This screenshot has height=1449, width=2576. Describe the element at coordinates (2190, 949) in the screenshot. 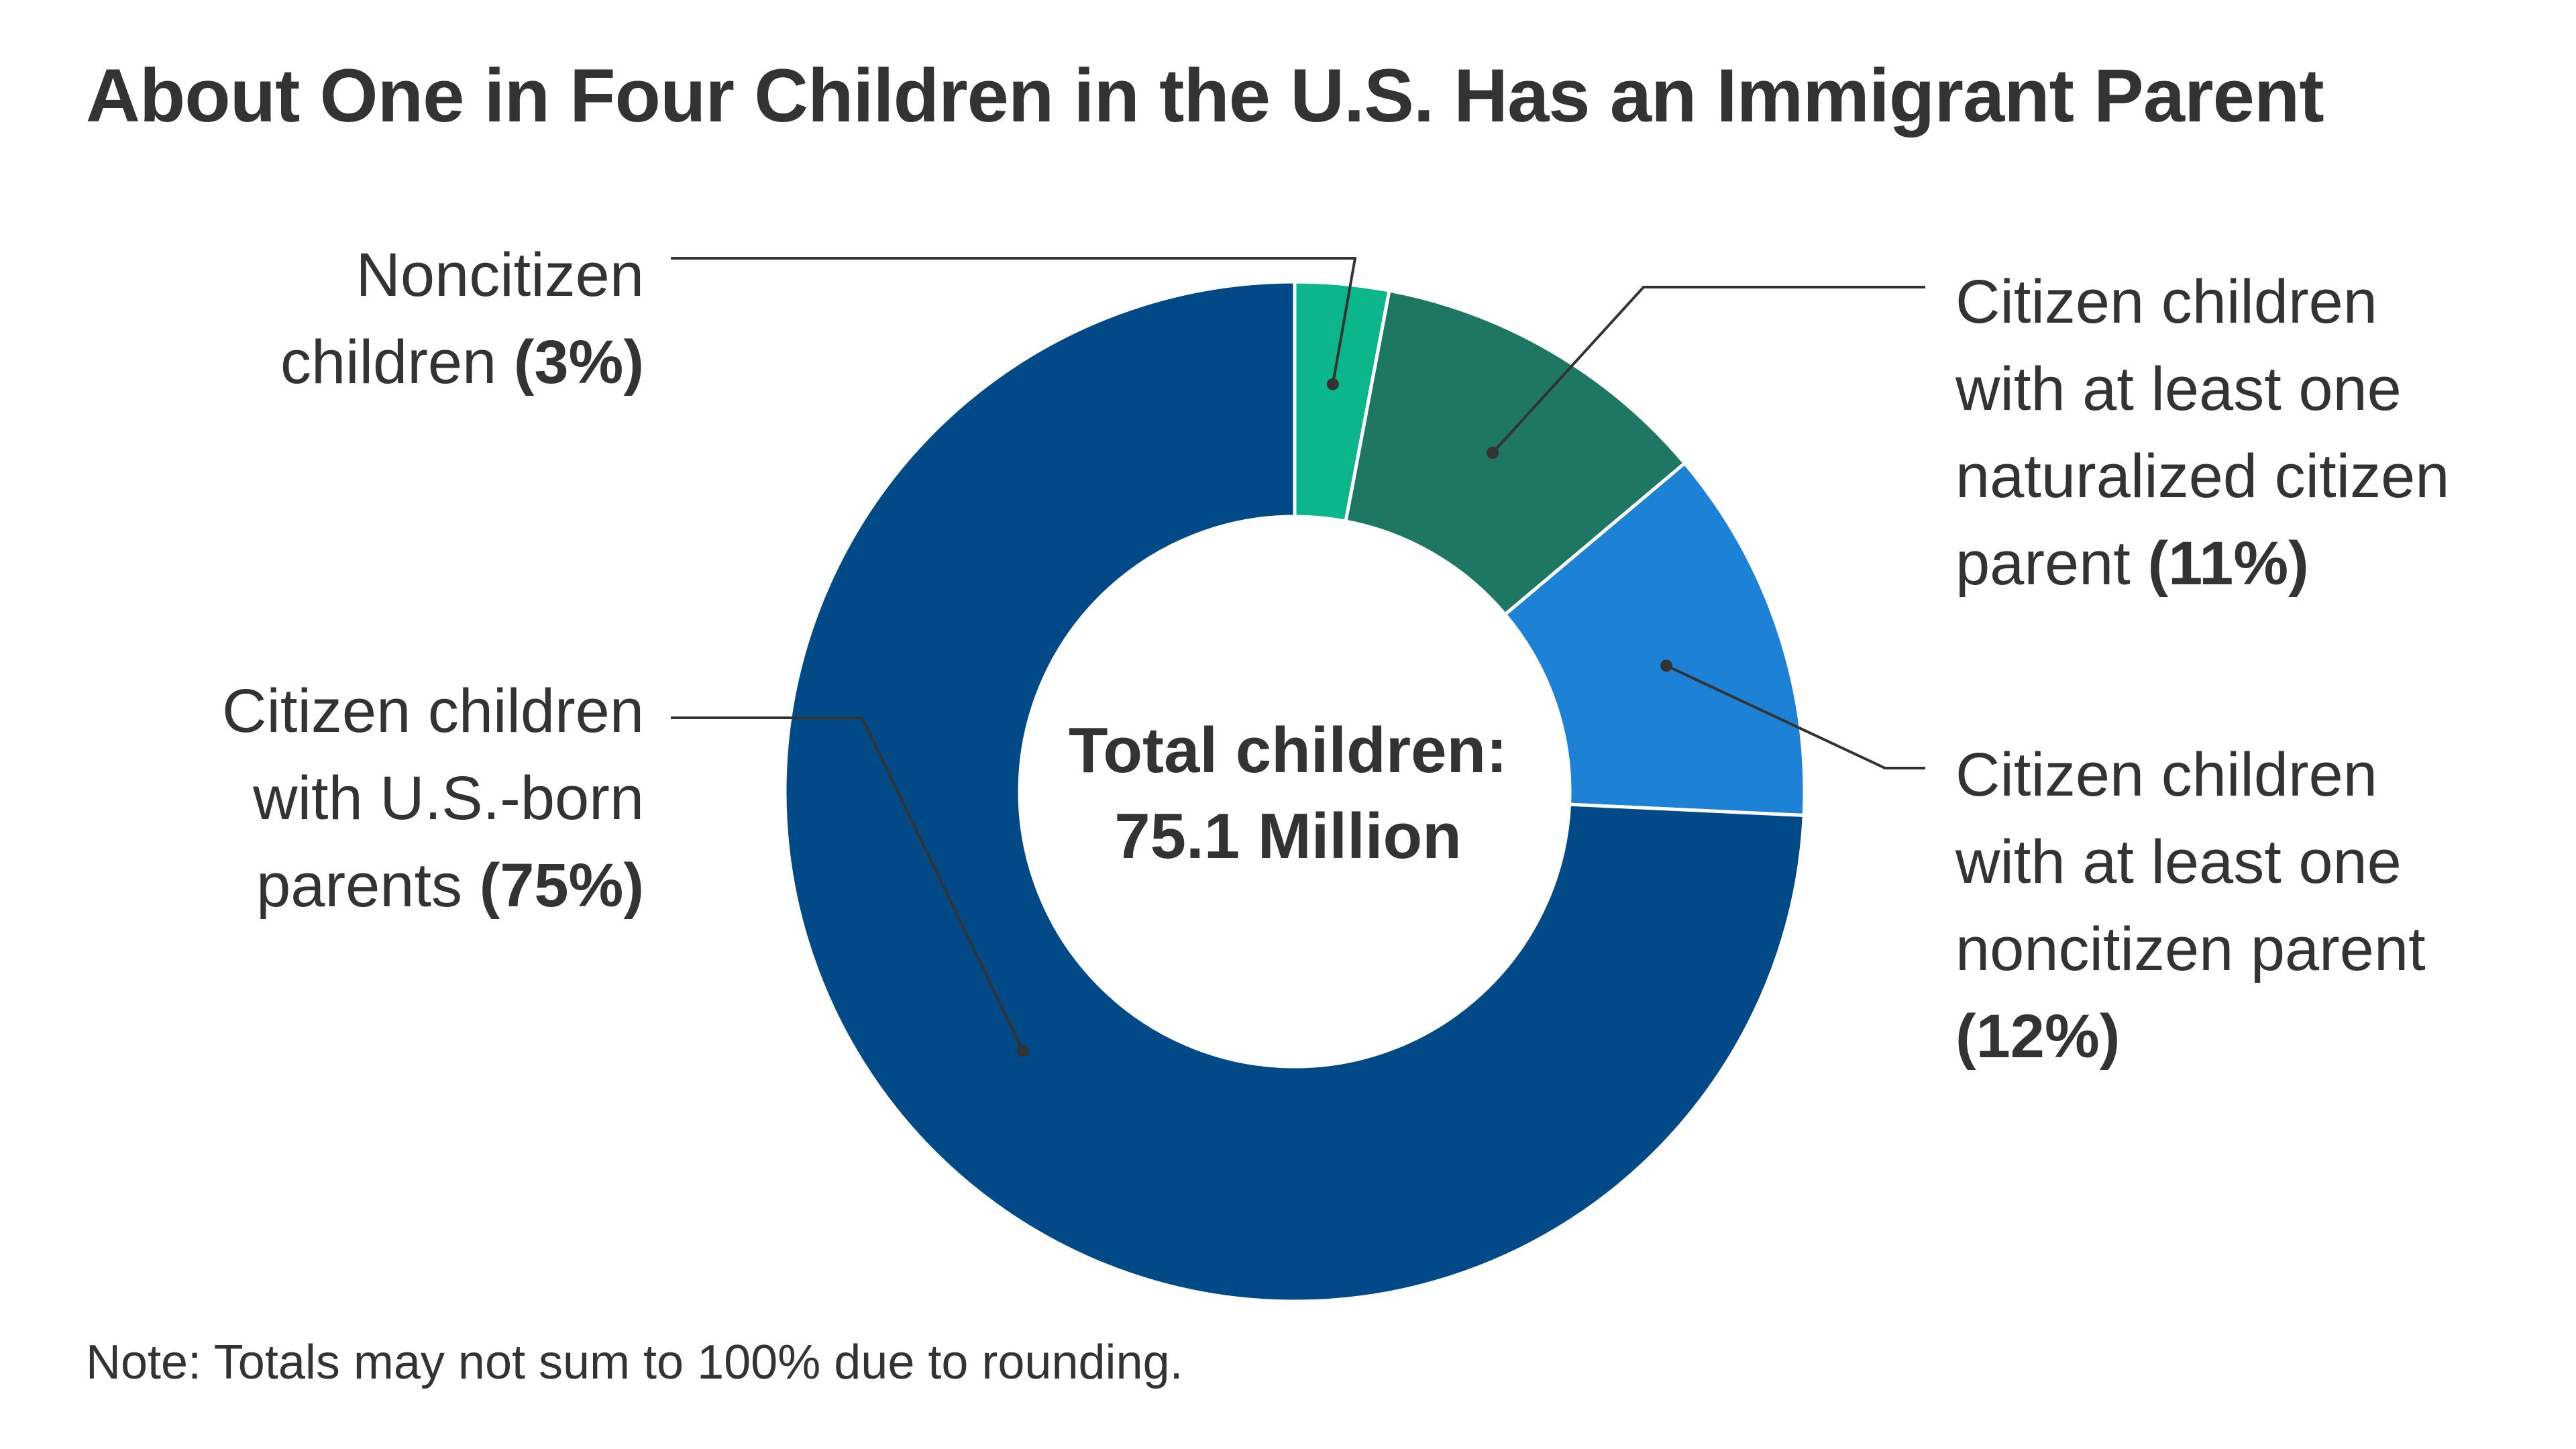

I see `label-line: noncitizen parent` at that location.